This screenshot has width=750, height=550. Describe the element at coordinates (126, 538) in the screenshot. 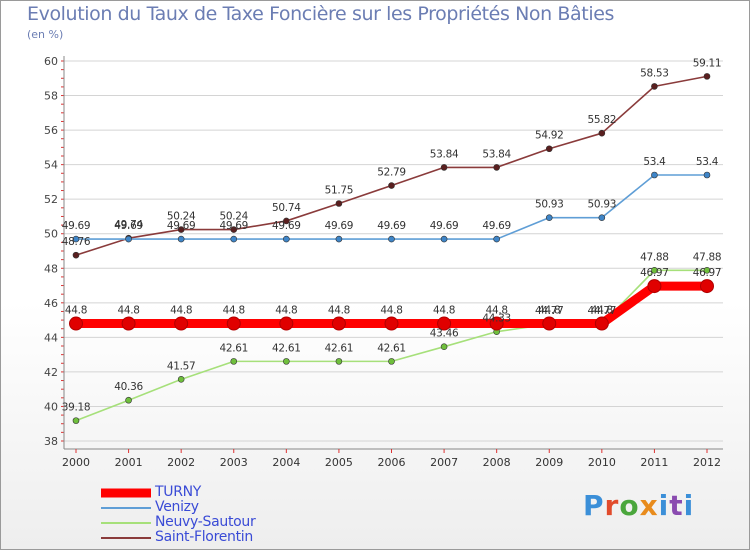

I see `legend-swatch-saint-florentin` at that location.